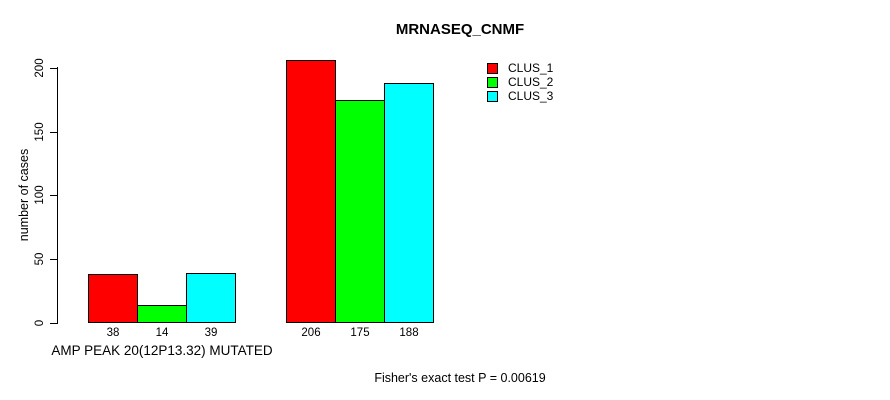  I want to click on bar-value-label: 38, so click(113, 333).